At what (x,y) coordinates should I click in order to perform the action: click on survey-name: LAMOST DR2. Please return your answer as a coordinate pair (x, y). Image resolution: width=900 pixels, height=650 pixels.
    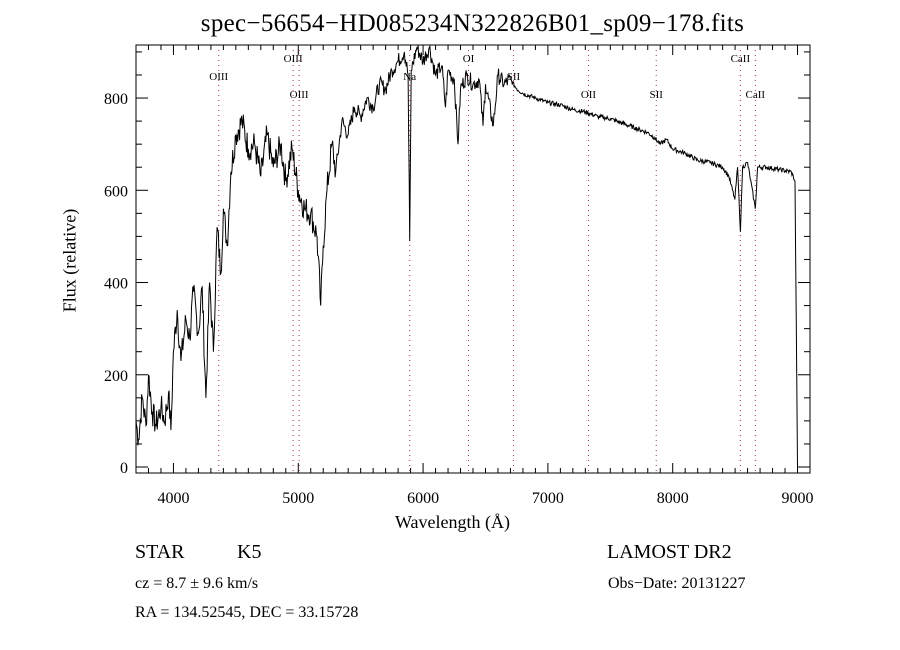
    Looking at the image, I should click on (669, 552).